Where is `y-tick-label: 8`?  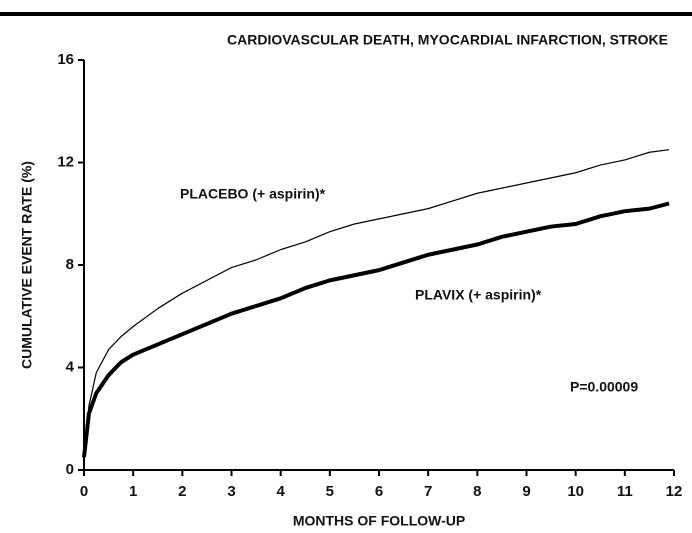 y-tick-label: 8 is located at coordinates (70, 264).